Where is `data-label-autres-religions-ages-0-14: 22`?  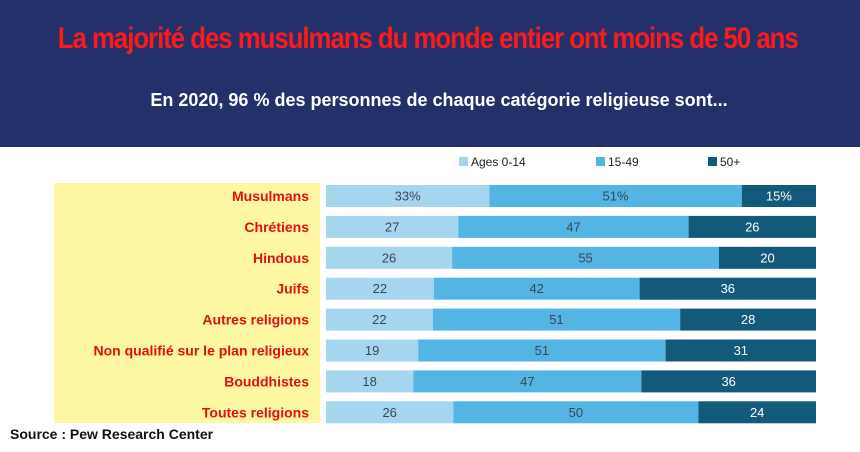
data-label-autres-religions-ages-0-14: 22 is located at coordinates (379, 319).